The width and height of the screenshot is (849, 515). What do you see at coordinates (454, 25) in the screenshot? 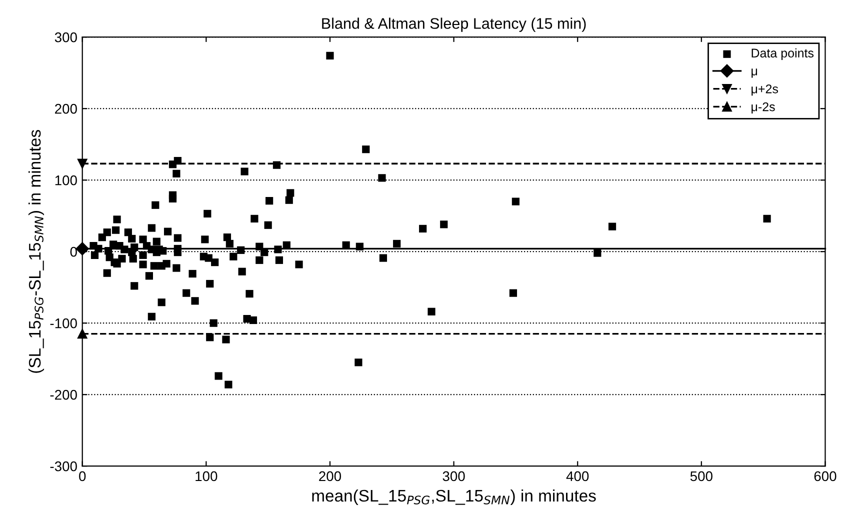
I see `chart-title: Bland & Altman Sleep Latency (15 min)` at bounding box center [454, 25].